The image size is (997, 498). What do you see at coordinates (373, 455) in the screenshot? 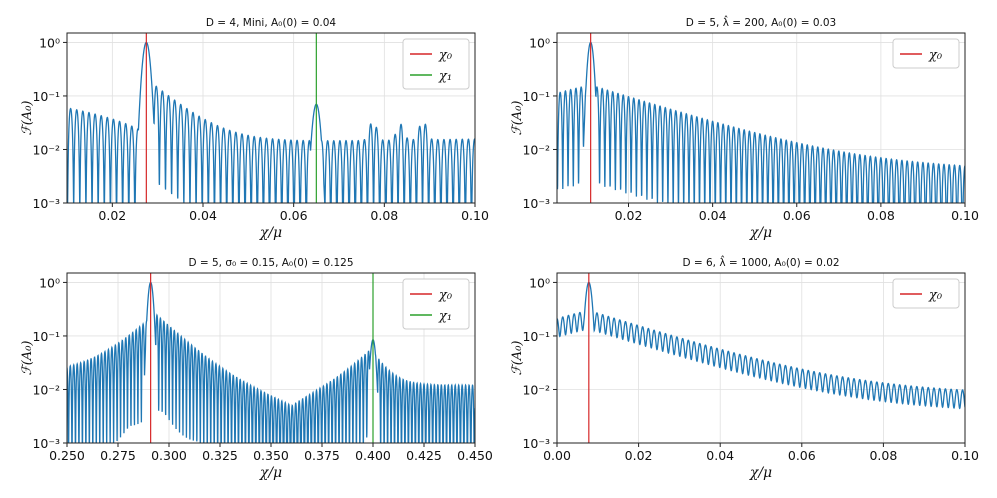
I see `x-tick-label: 0.400` at bounding box center [373, 455].